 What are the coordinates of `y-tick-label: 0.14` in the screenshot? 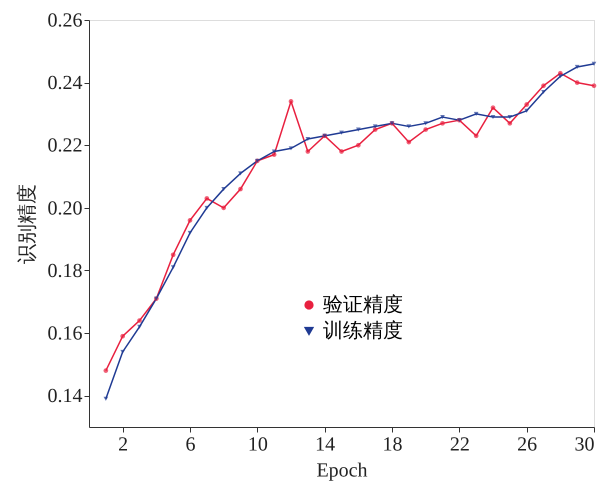 It's located at (65, 396).